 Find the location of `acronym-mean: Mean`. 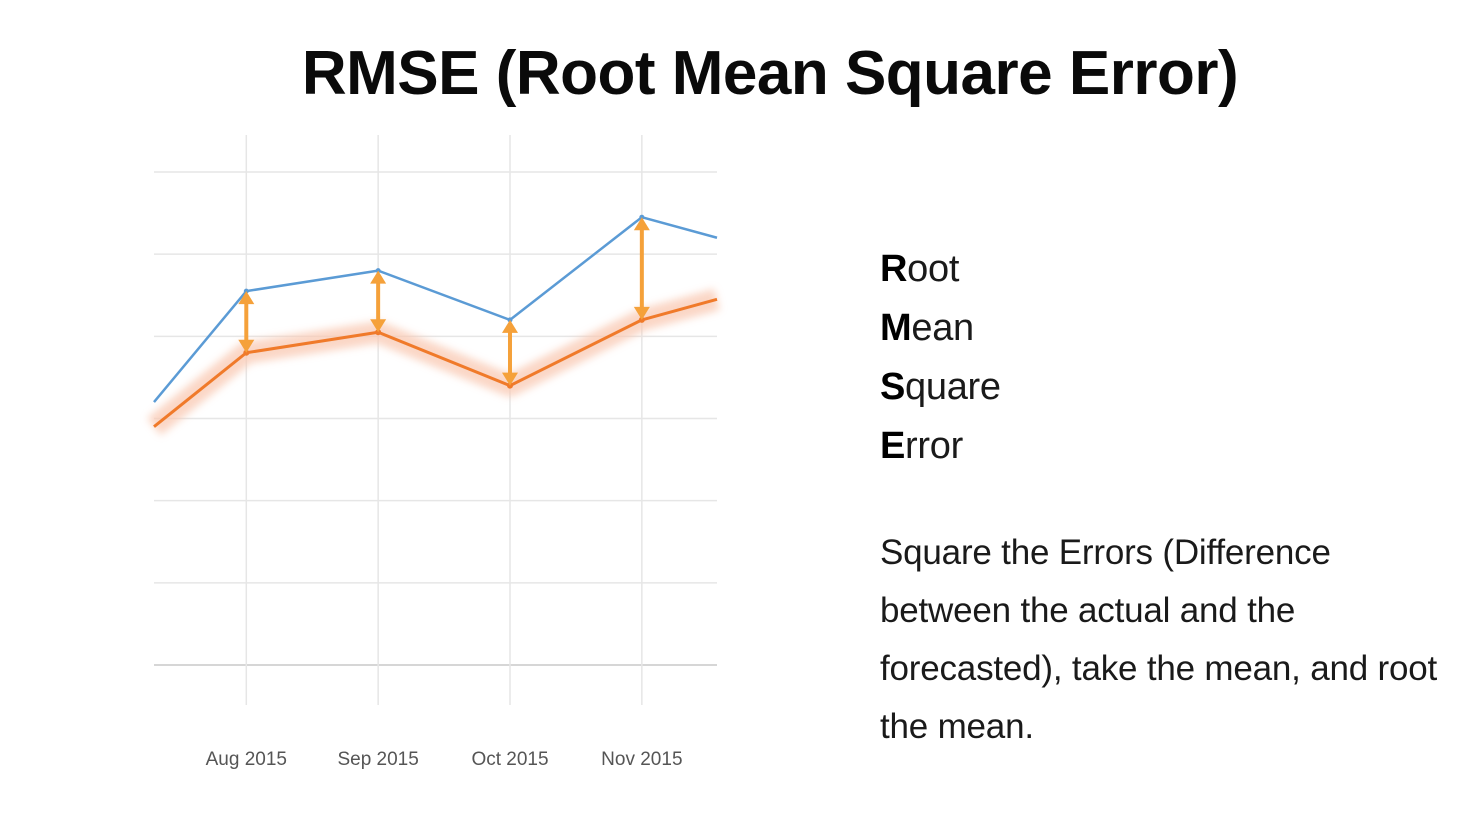

acronym-mean: Mean is located at coordinates (927, 328).